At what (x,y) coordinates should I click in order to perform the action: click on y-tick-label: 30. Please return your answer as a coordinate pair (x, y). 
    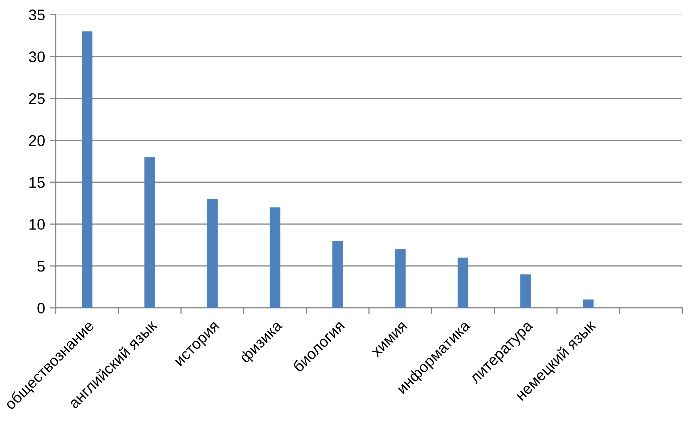
    Looking at the image, I should click on (37, 57).